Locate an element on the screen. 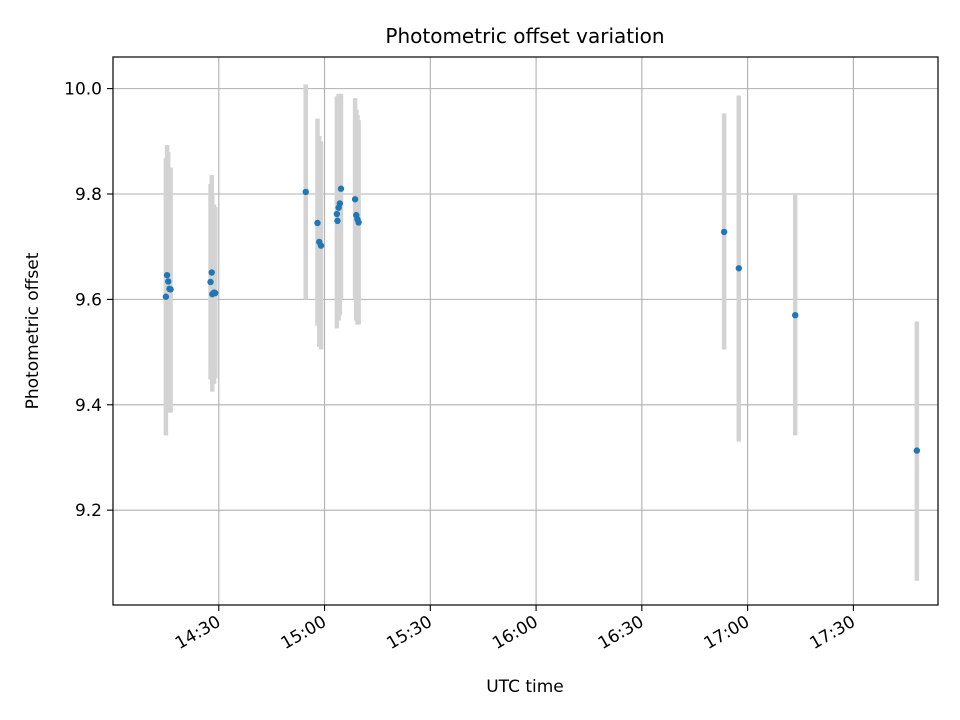 The height and width of the screenshot is (720, 960). y-tick-label: 9.8 is located at coordinates (88, 195).